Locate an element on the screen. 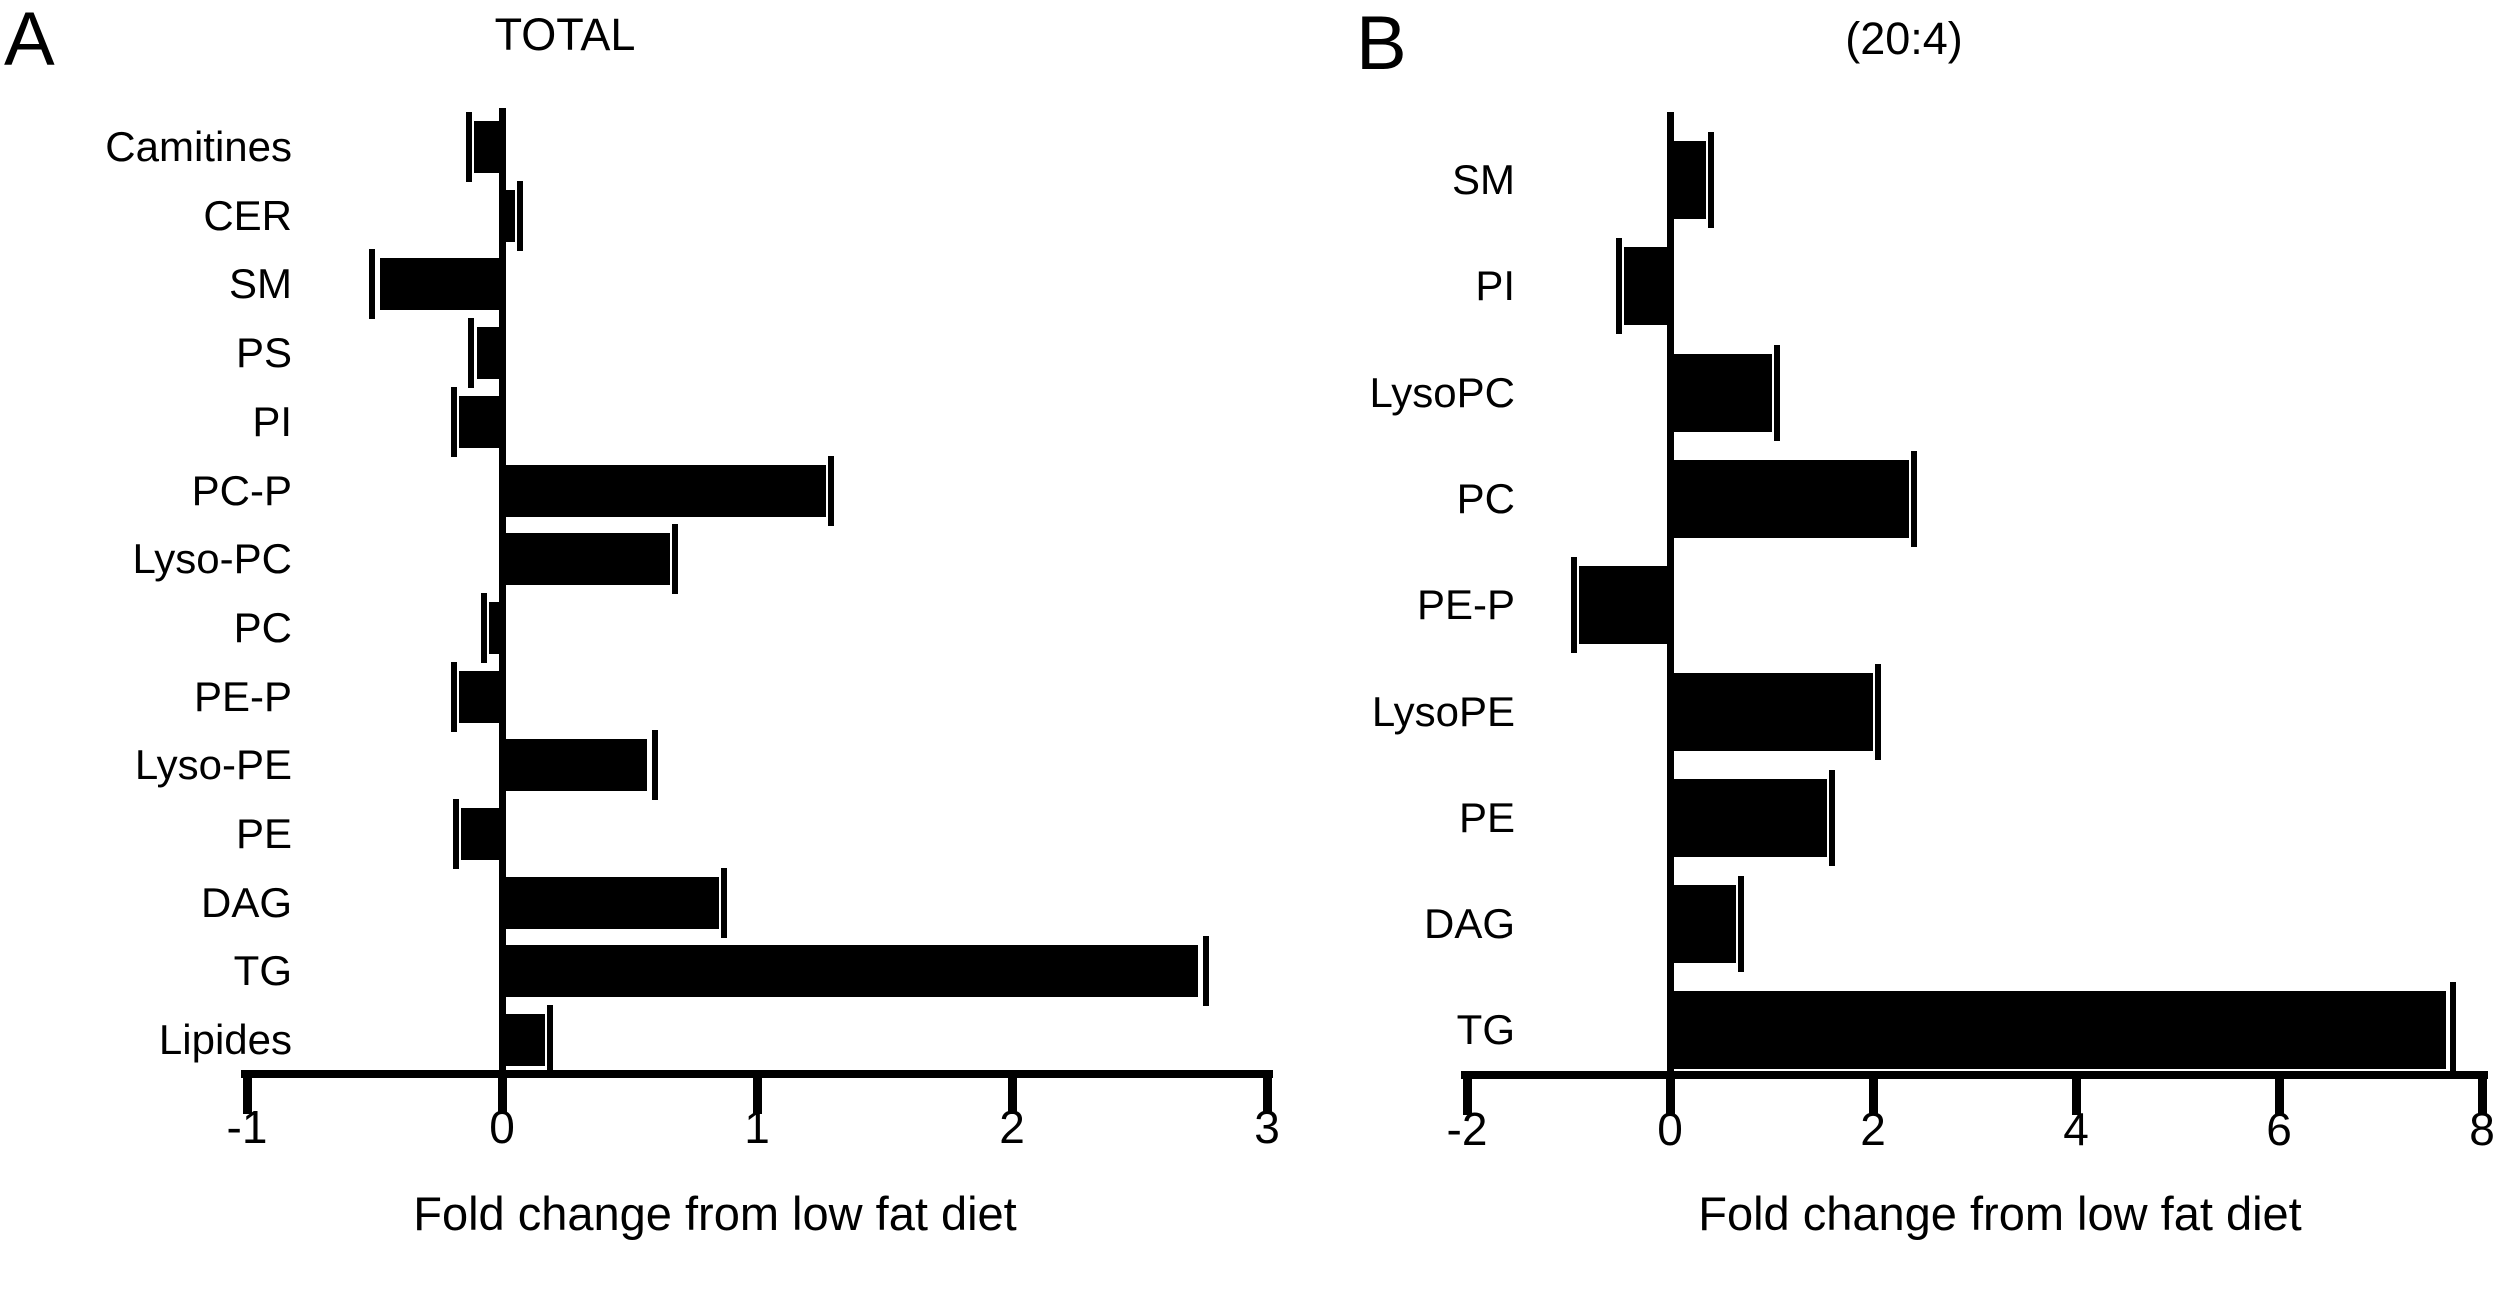 The width and height of the screenshot is (2500, 1300). category-label-PS: PS is located at coordinates (263, 353).